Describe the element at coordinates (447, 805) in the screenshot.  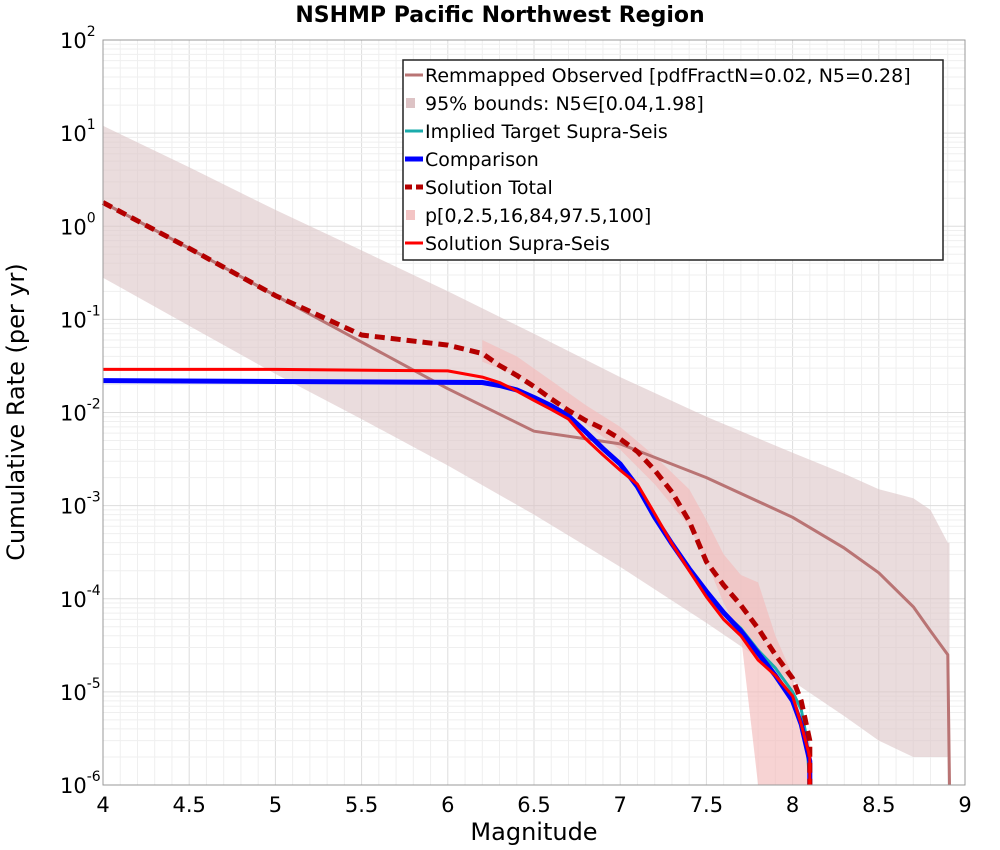
I see `x-tick-label: 6` at that location.